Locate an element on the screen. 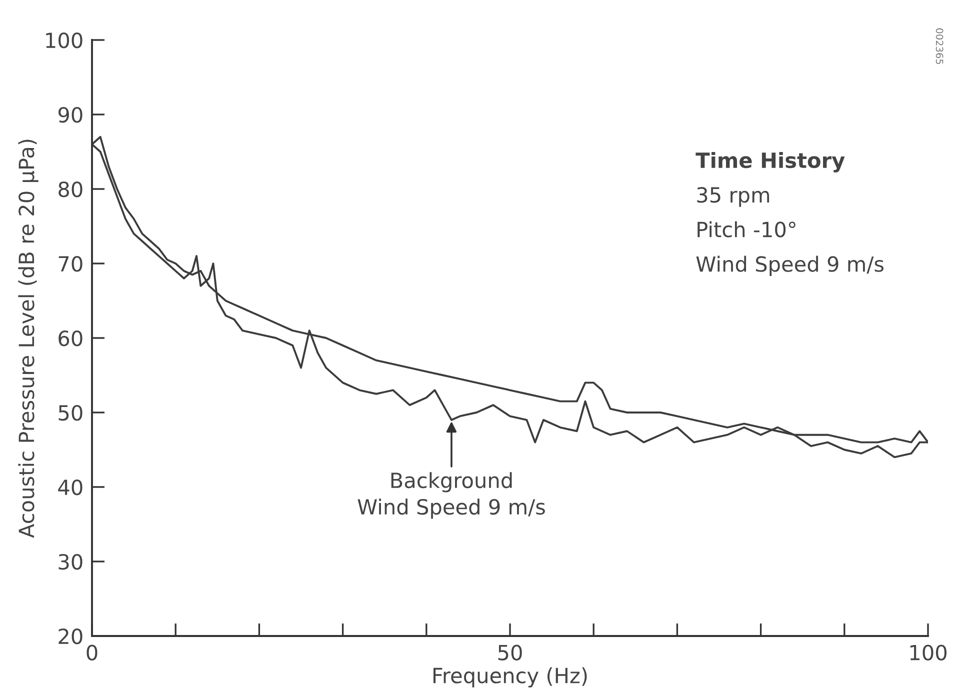  annotation: Wind Speed 9 m/s is located at coordinates (790, 266).